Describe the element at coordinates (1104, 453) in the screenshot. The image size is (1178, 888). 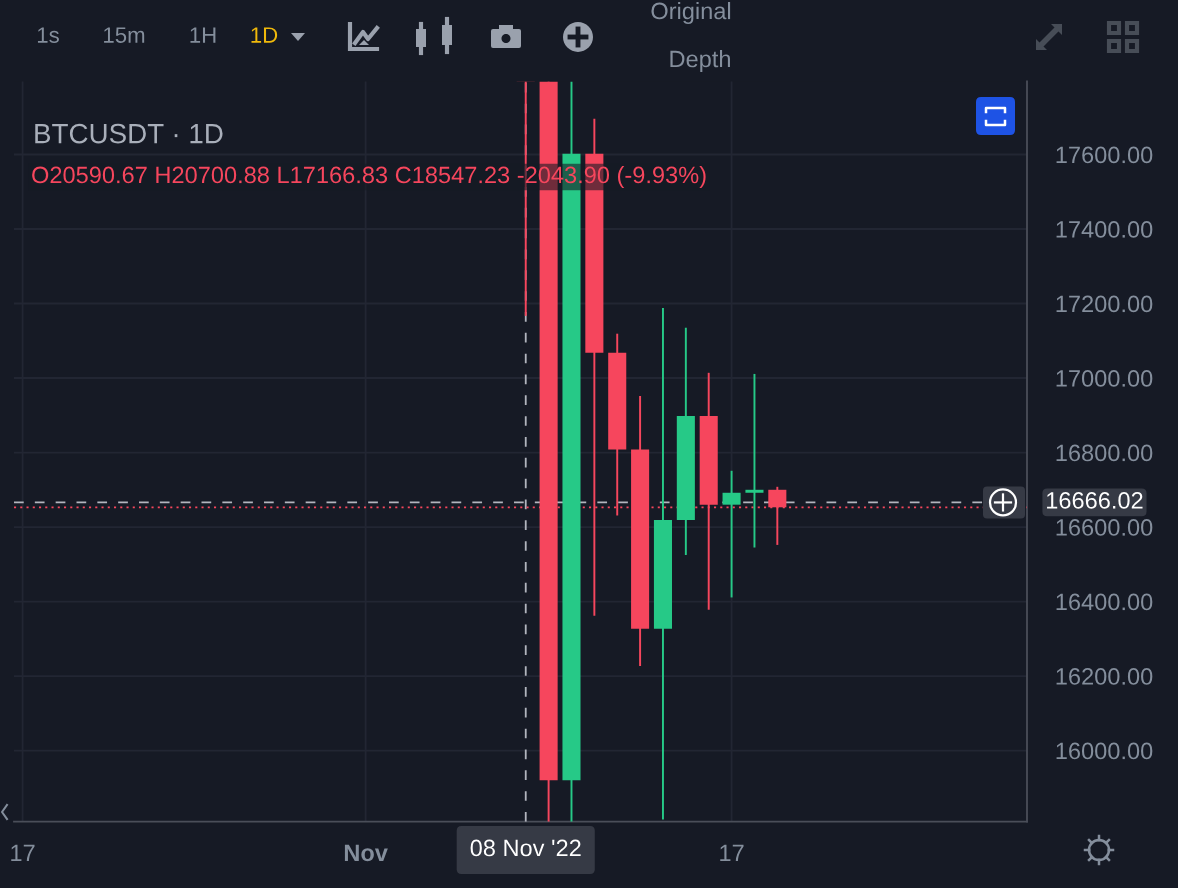
I see `y-tick-label: 16800.00` at that location.